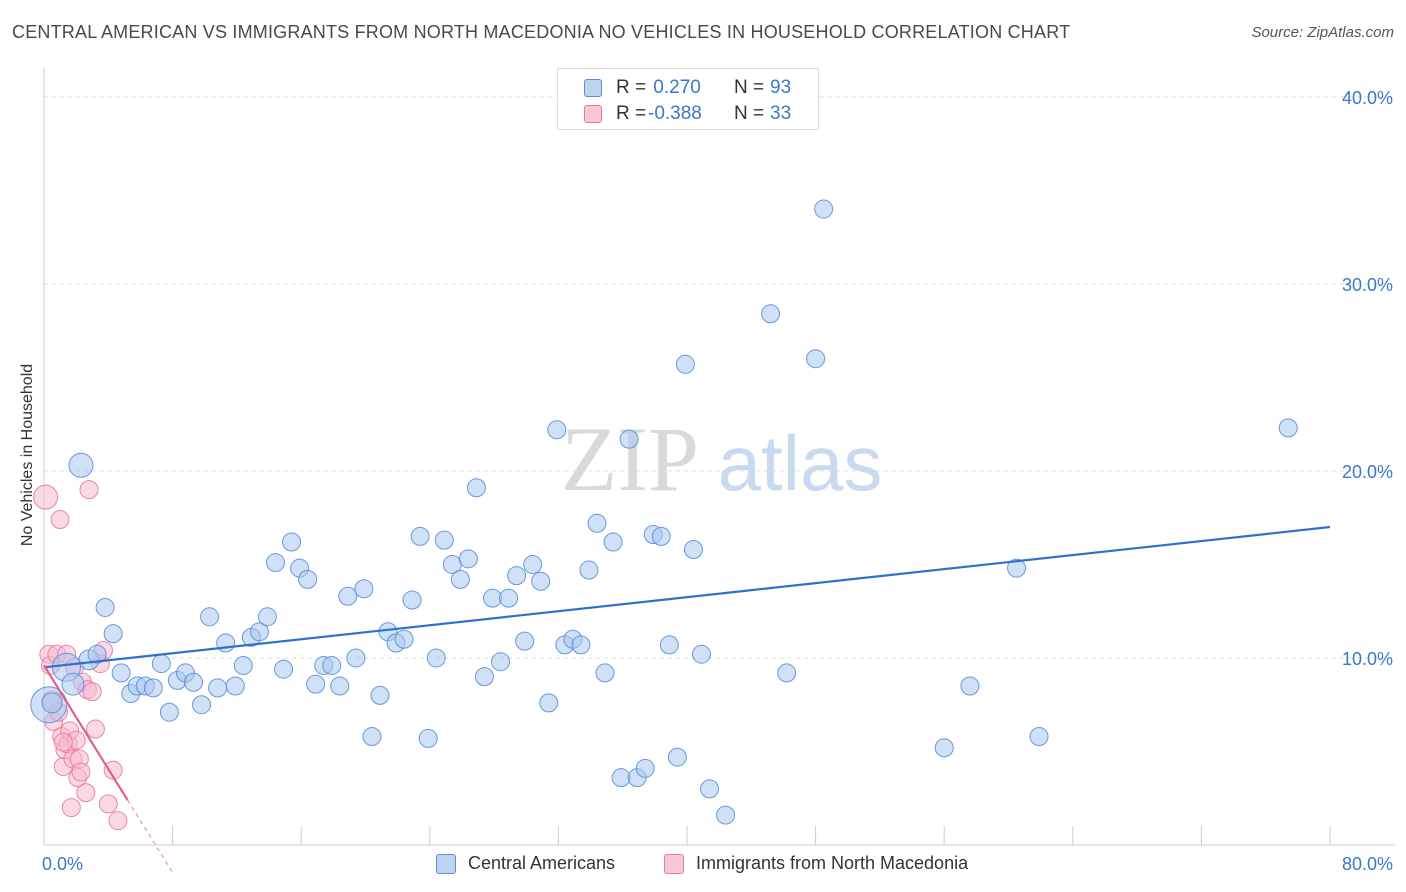 The image size is (1406, 892). Describe the element at coordinates (1367, 472) in the screenshot. I see `y-tick-label: 20.0%` at that location.